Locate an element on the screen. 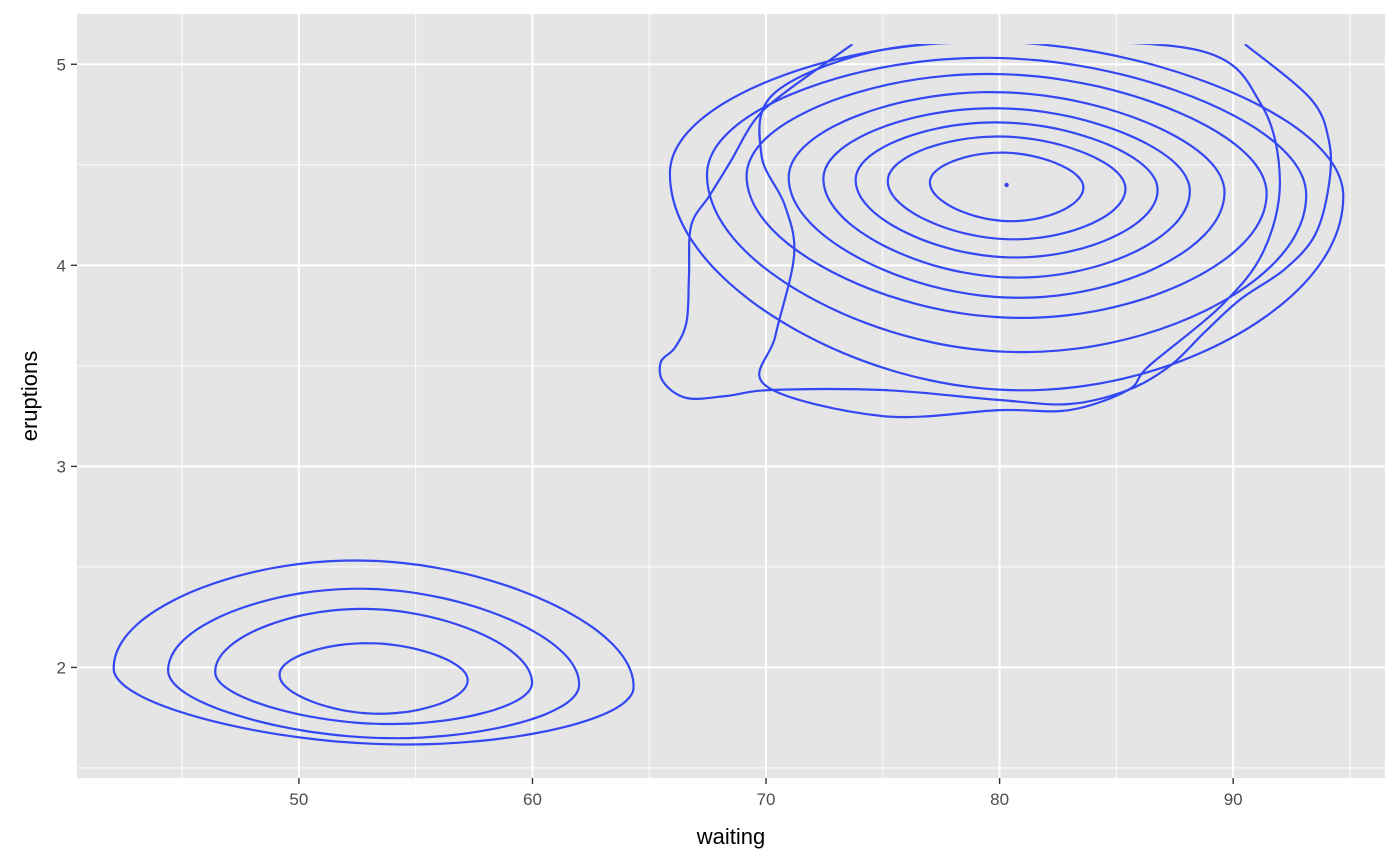  x-axis-title: waiting is located at coordinates (730, 836).